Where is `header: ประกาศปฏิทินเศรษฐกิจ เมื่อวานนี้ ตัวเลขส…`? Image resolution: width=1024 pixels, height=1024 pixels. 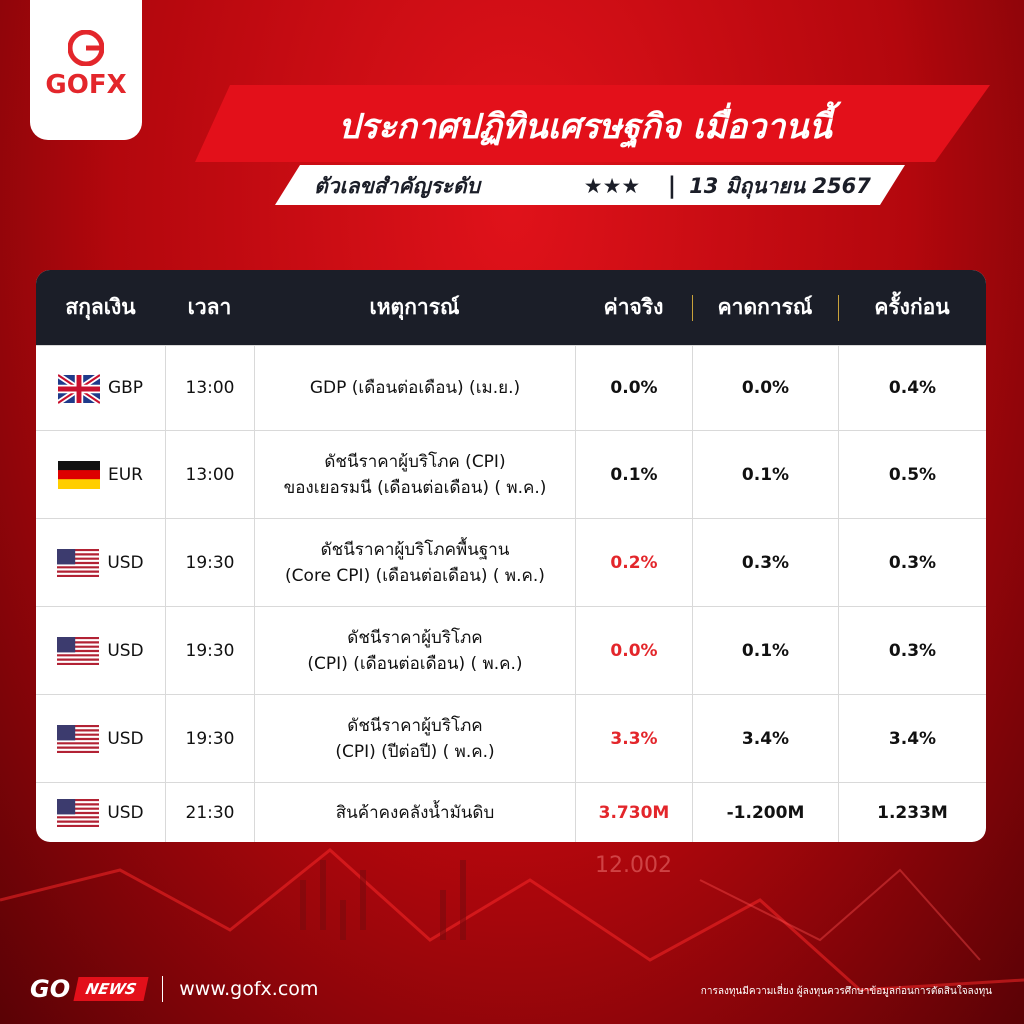
header: ประกาศปฏิทินเศรษฐกิจ เมื่อวานนี้ ตัวเลขส… is located at coordinates (592, 145).